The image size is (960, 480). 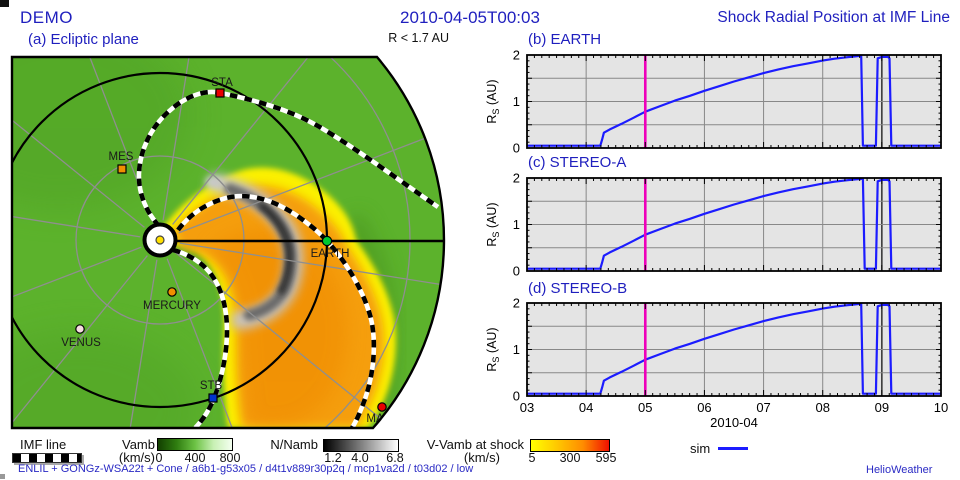 What do you see at coordinates (382, 407) in the screenshot?
I see `mars-marker` at bounding box center [382, 407].